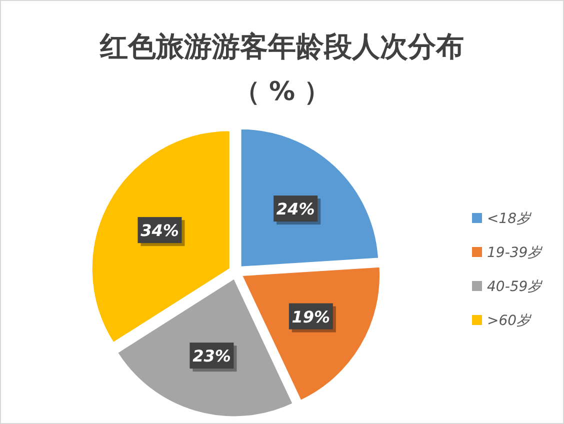 The height and width of the screenshot is (424, 564). Describe the element at coordinates (295, 209) in the screenshot. I see `data-label: 24%` at that location.